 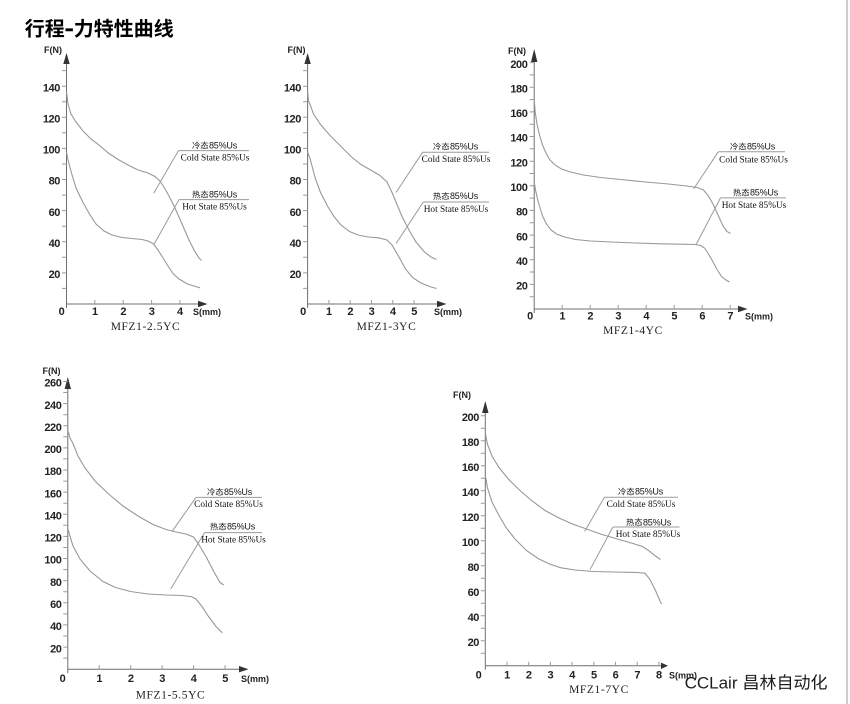 I want to click on svg-text: 8, so click(x=659, y=676).